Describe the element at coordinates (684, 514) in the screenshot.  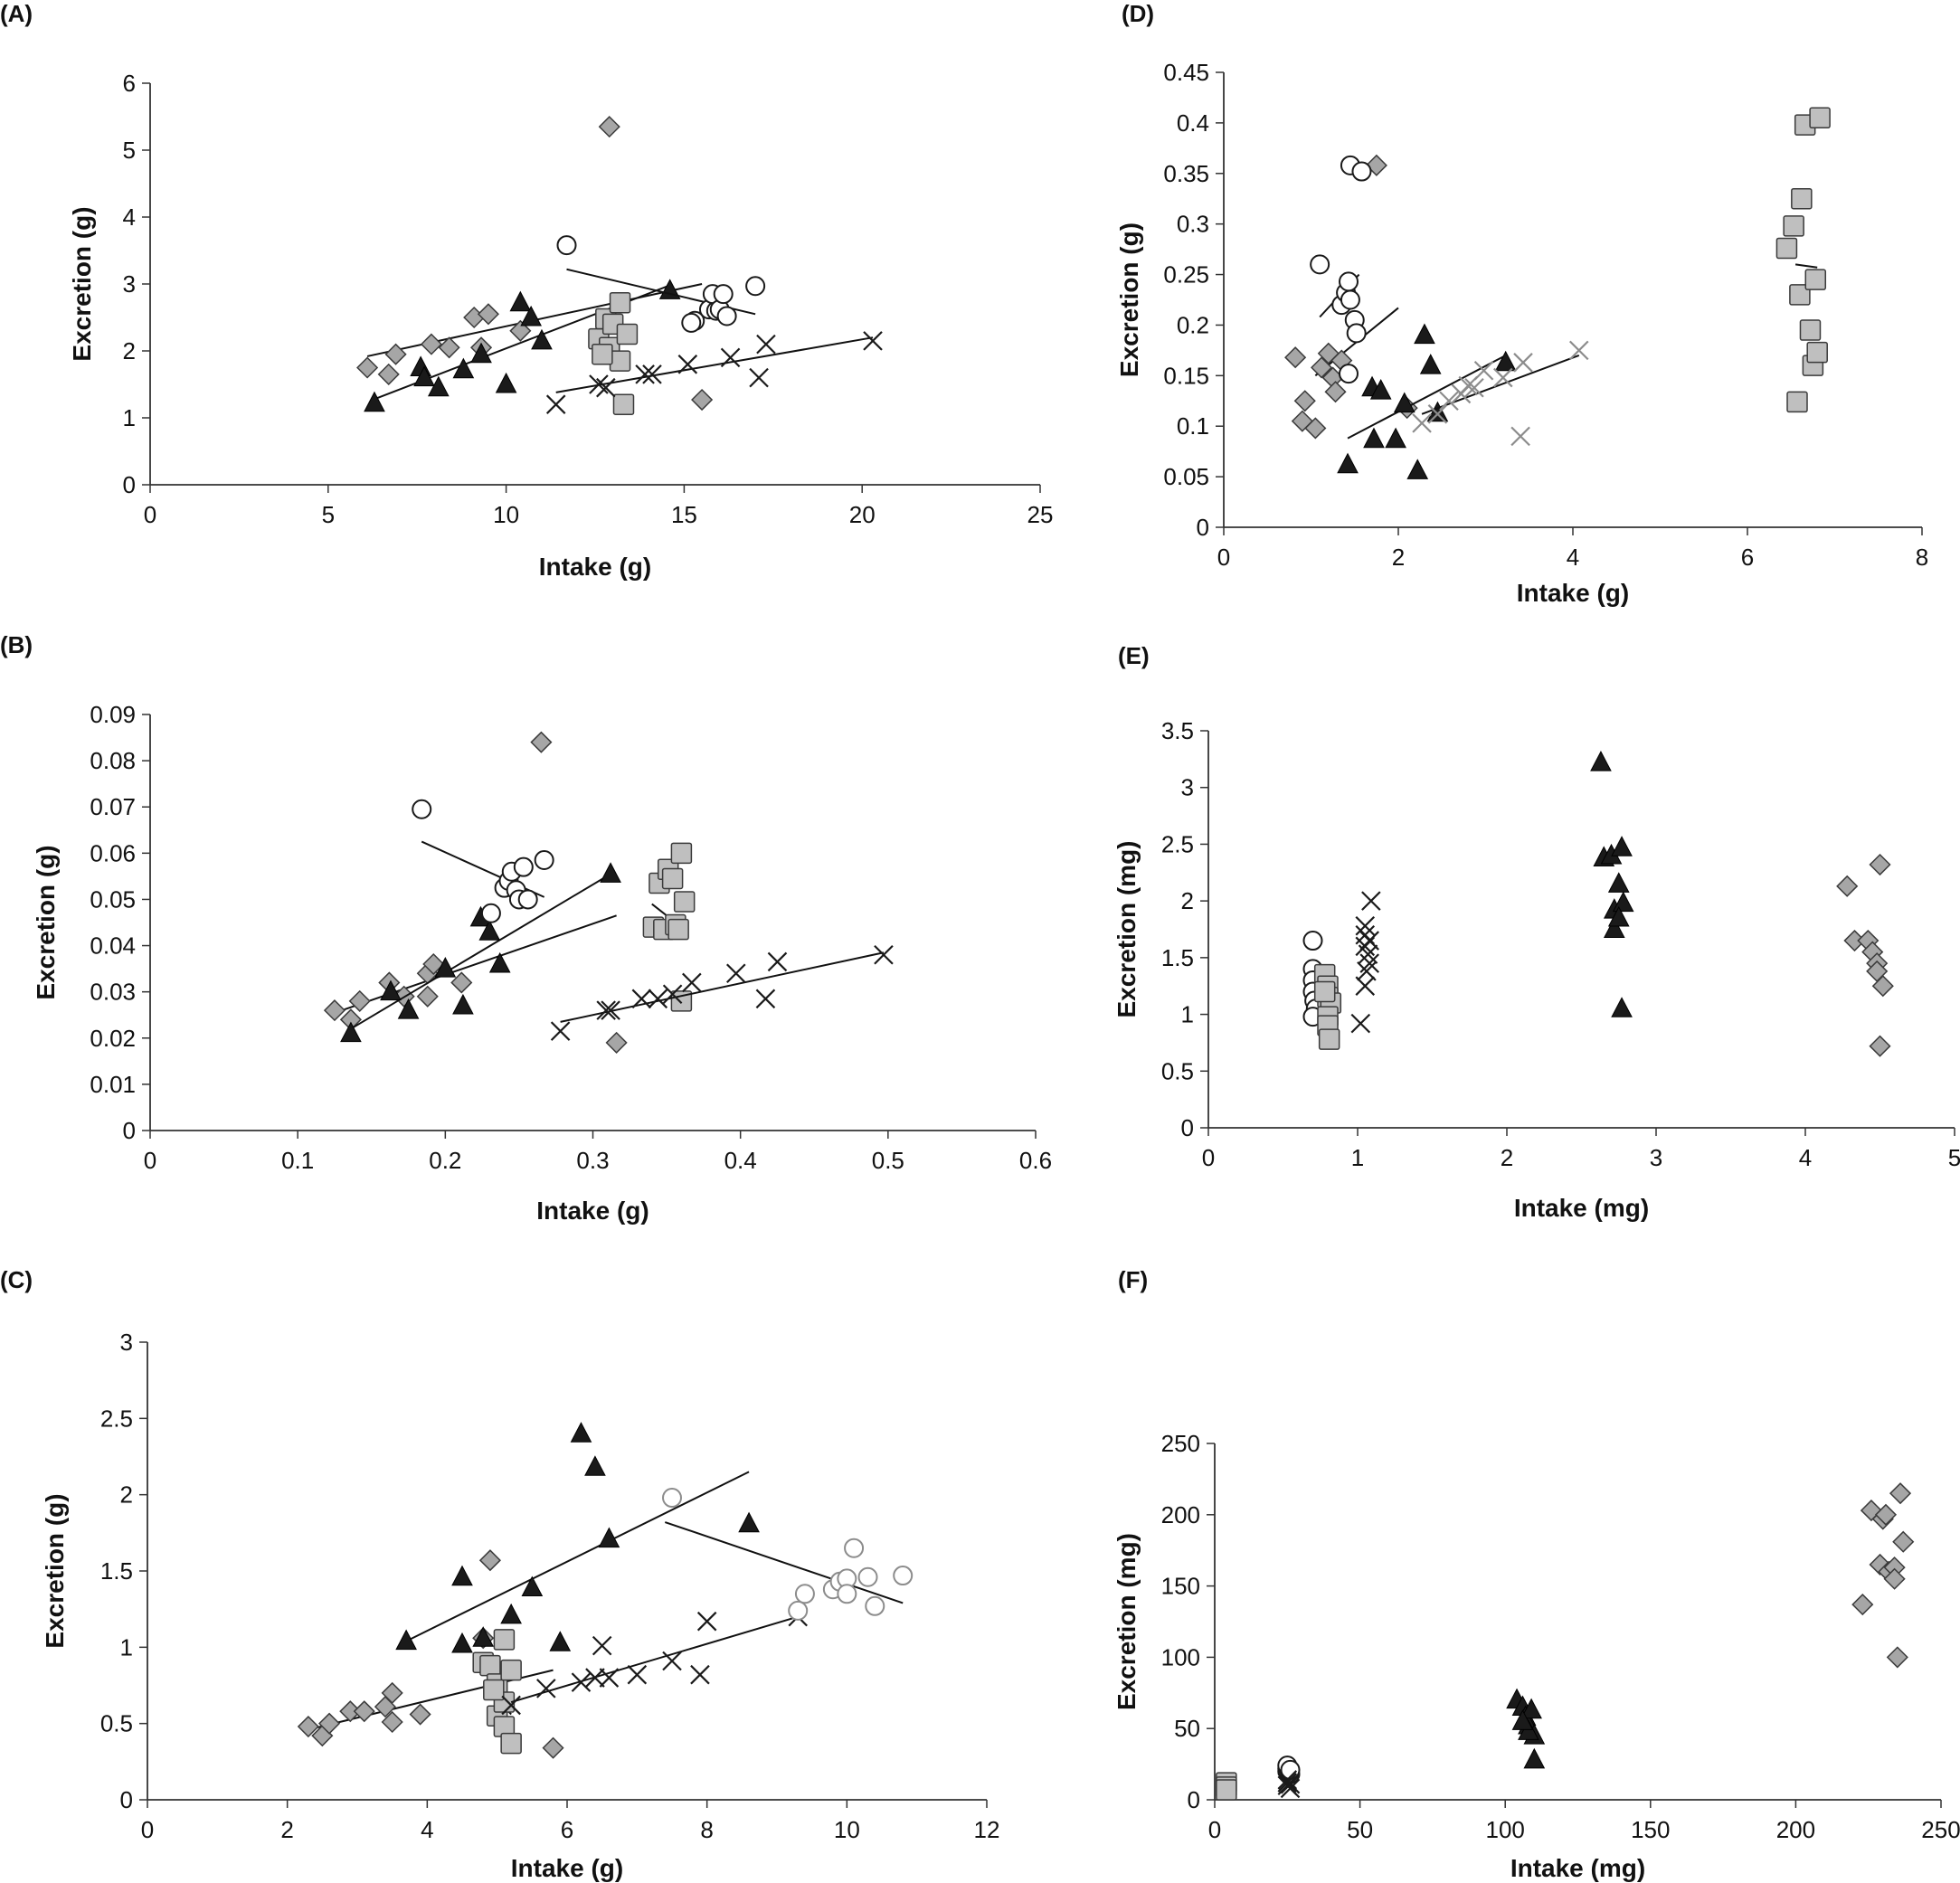
I see `x-tick-label: 15` at that location.